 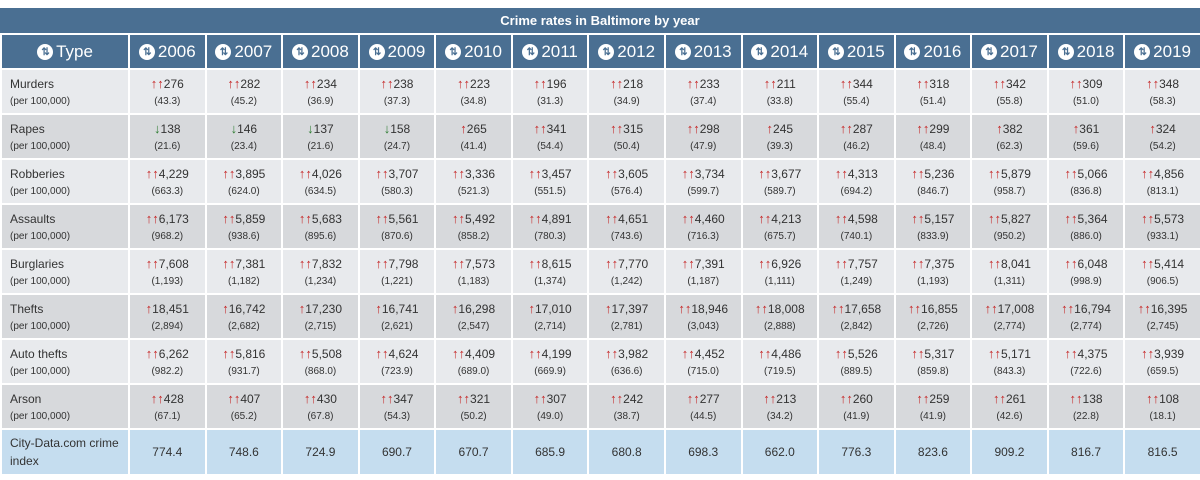 I want to click on crime-rate: (938.6), so click(x=244, y=236).